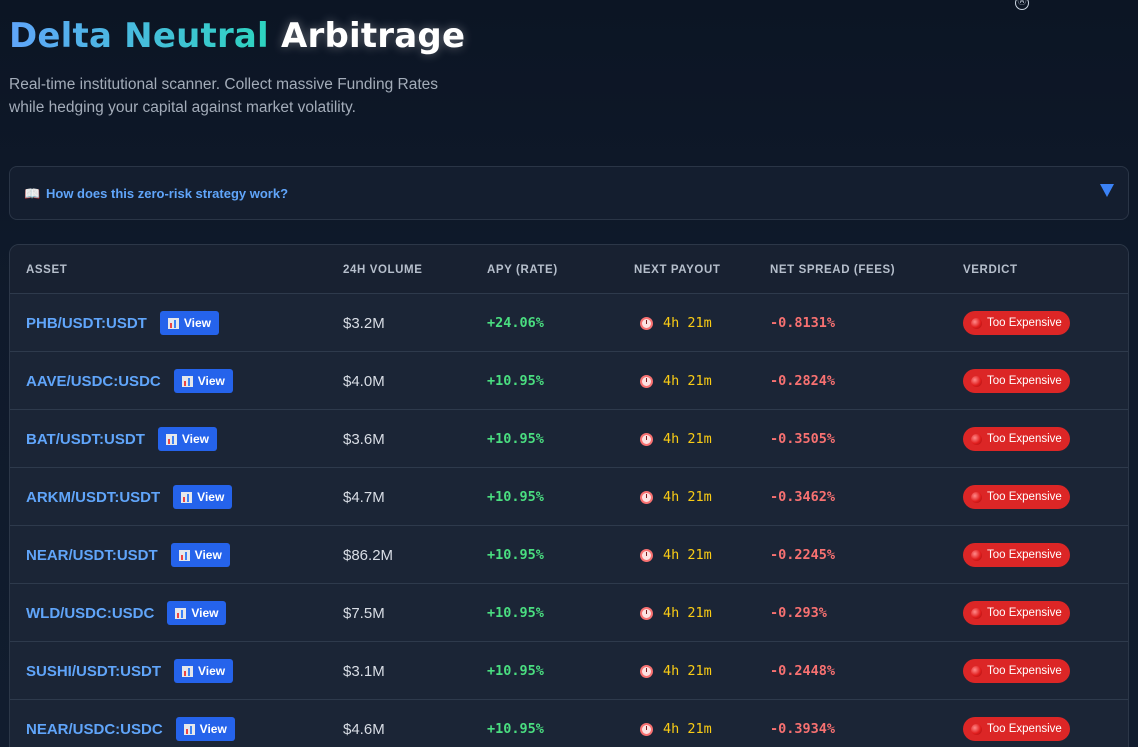  I want to click on column-header-asset: ASSET, so click(47, 270).